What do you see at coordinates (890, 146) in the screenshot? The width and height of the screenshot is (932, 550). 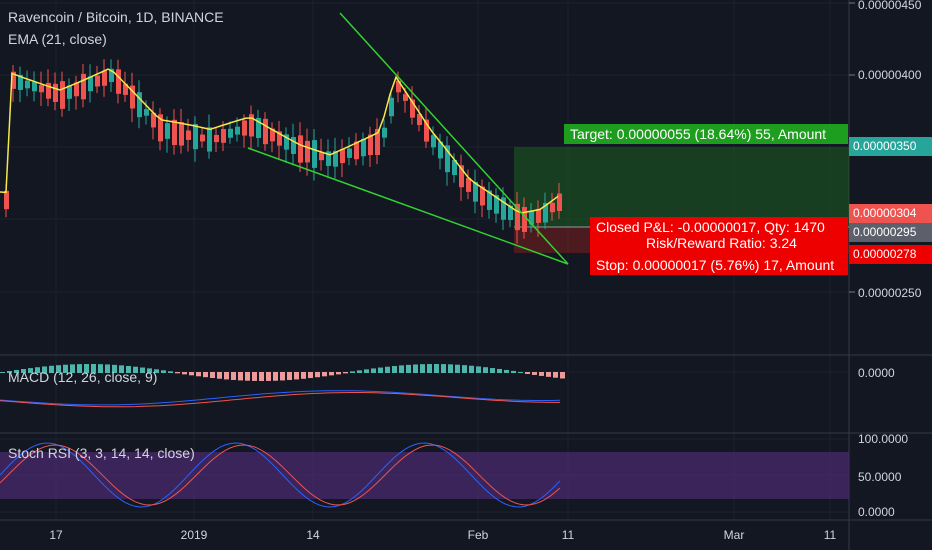 I see `target-price-tag: 0.00000350` at bounding box center [890, 146].